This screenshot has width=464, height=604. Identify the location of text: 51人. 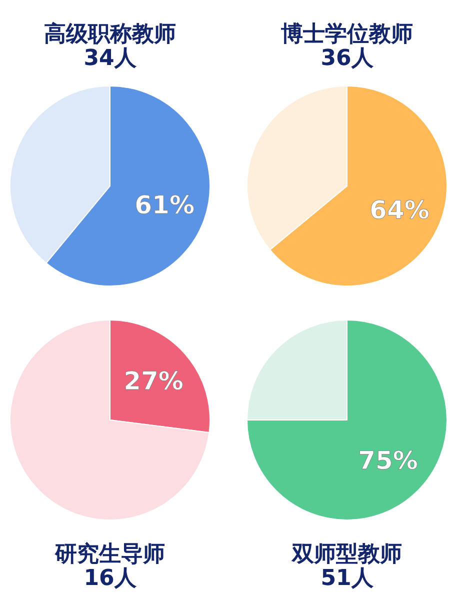
(347, 578).